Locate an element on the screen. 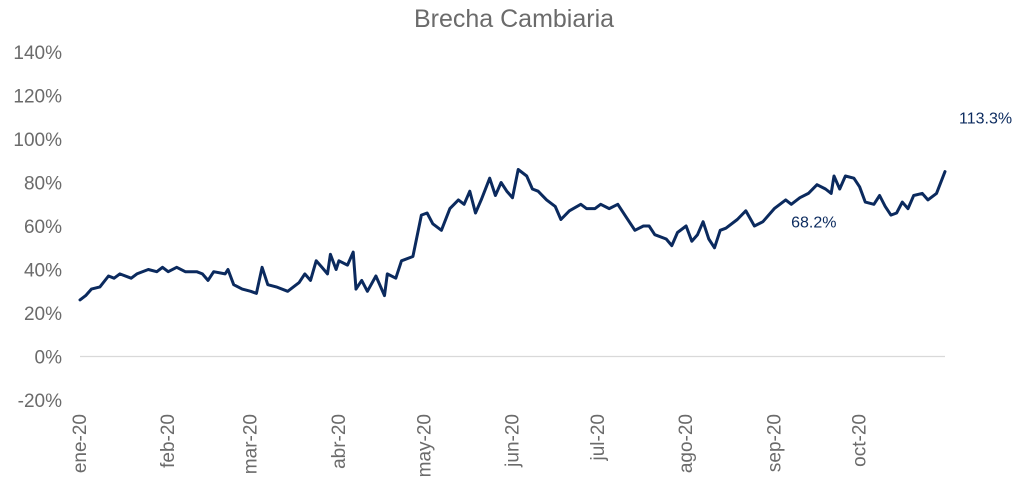 This screenshot has height=504, width=1024. data-label: 113.3% is located at coordinates (985, 118).